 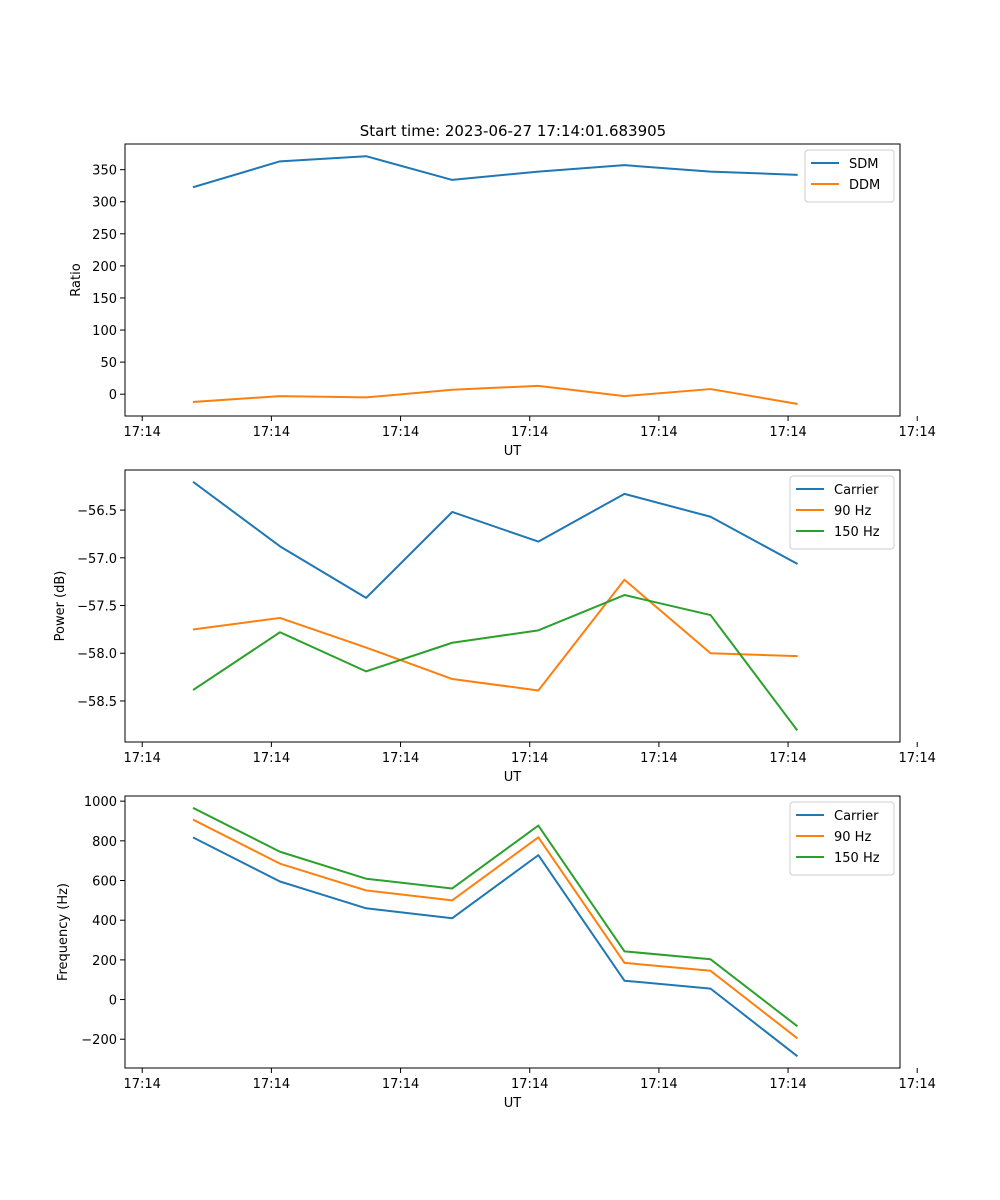 What do you see at coordinates (863, 164) in the screenshot?
I see `legend-label: SDM` at bounding box center [863, 164].